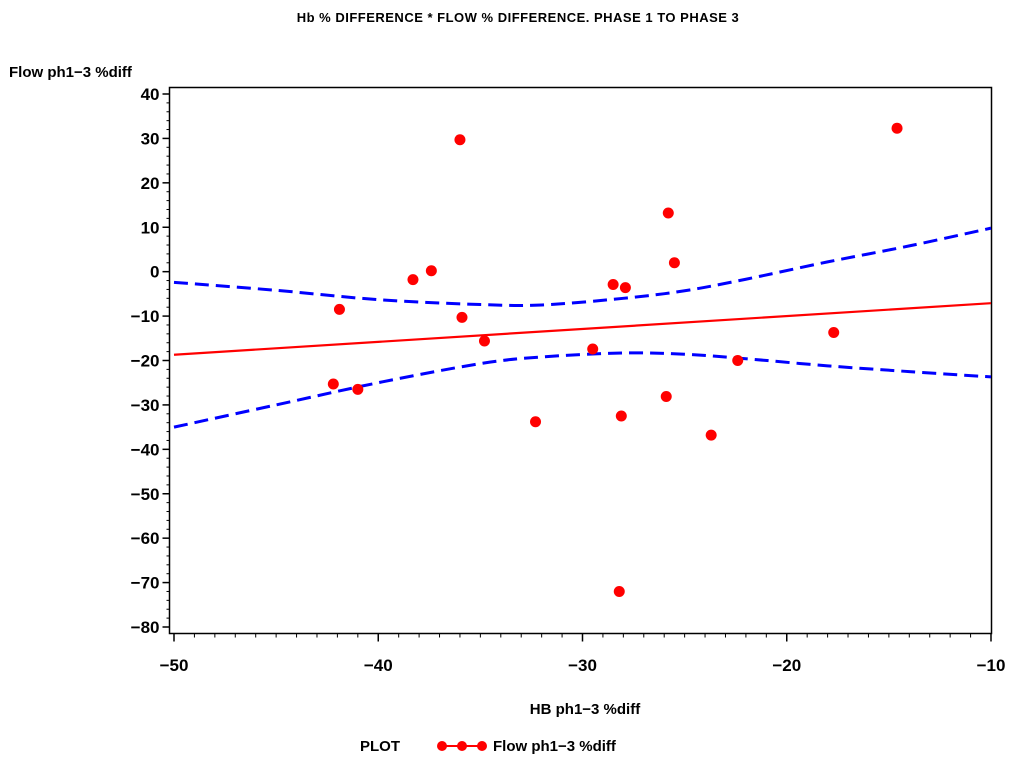 This screenshot has height=758, width=1010. I want to click on x-tick-label: −10, so click(991, 665).